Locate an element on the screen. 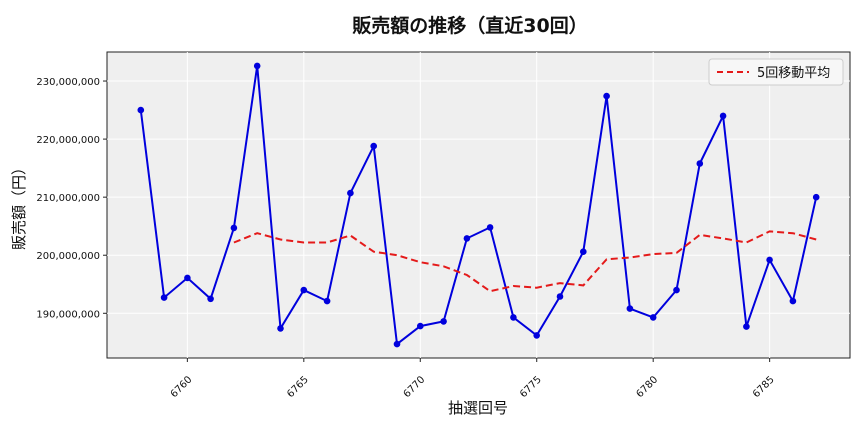 The height and width of the screenshot is (436, 864). y-tick-label: 230,000,000 is located at coordinates (68, 82).